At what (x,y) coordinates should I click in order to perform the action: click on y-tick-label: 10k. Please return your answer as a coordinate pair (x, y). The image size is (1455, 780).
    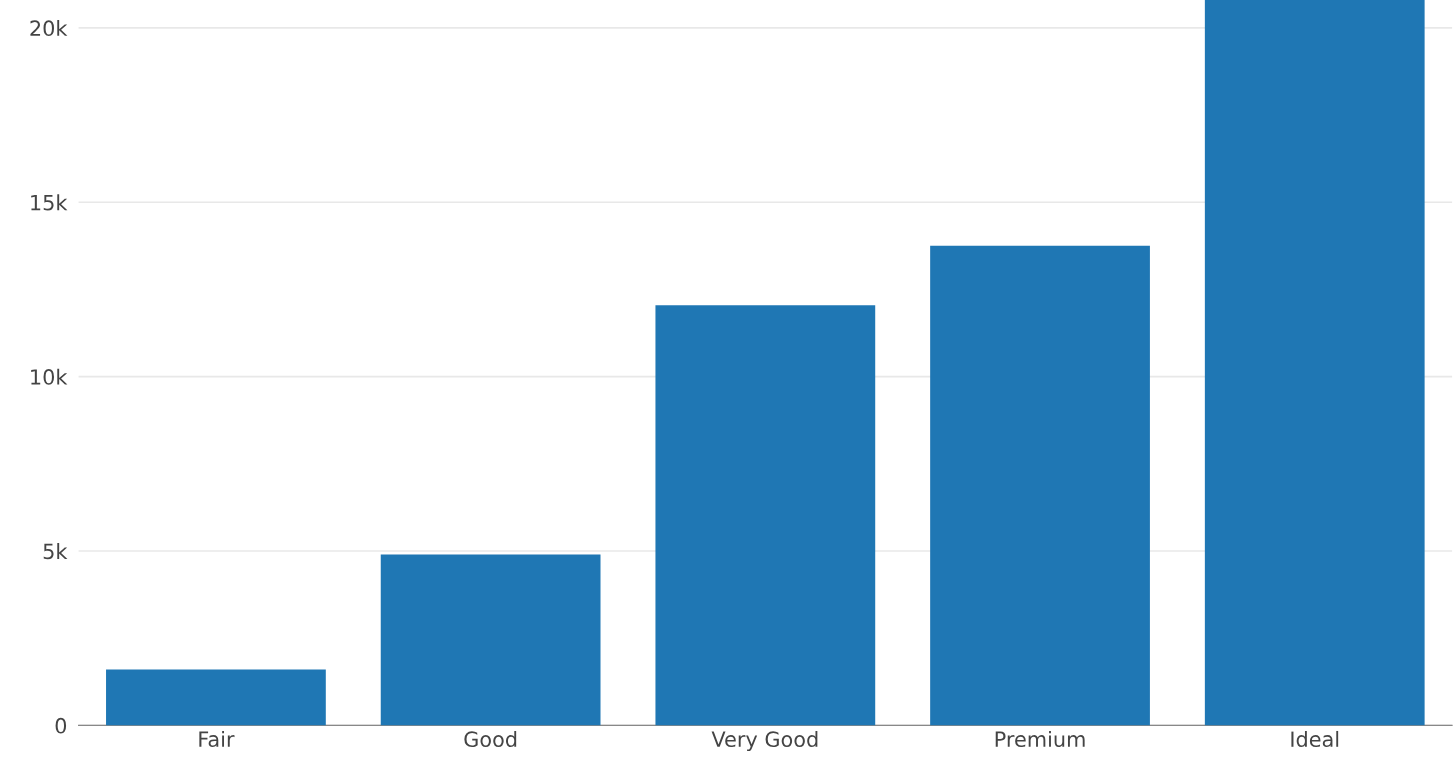
    Looking at the image, I should click on (49, 376).